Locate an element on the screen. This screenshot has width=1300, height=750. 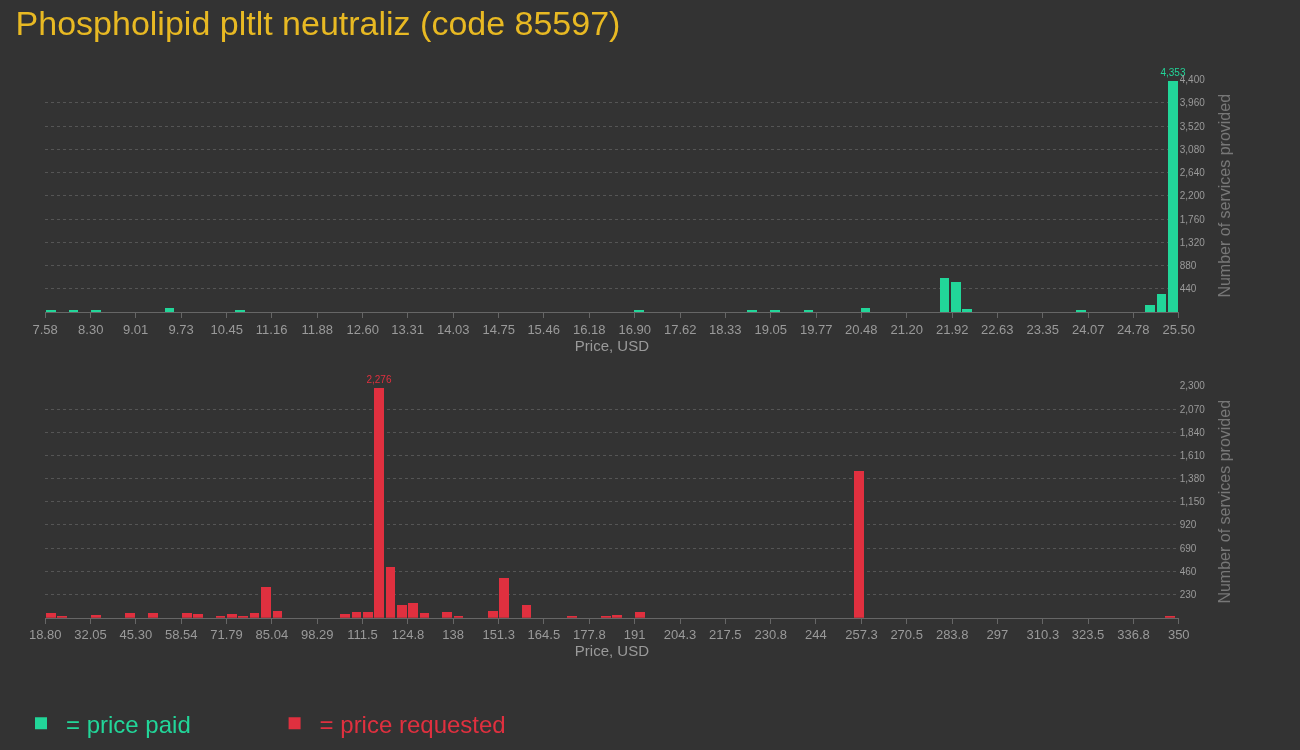
data-label: 2,276 is located at coordinates (379, 379).